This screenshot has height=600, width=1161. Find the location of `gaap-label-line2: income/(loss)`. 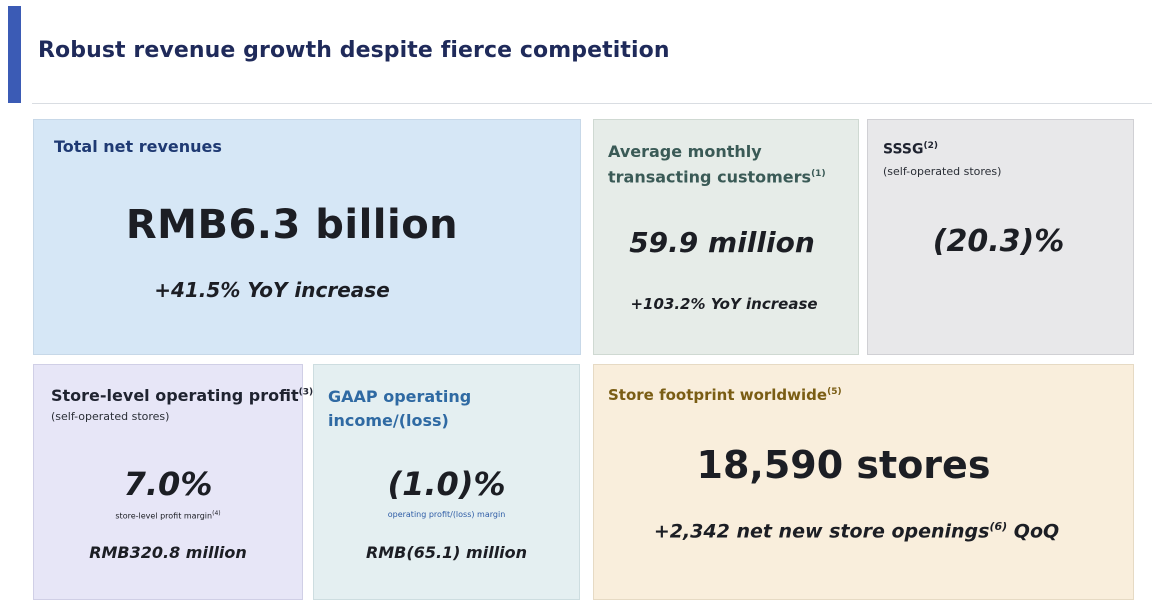

gaap-label-line2: income/(loss) is located at coordinates (388, 420).